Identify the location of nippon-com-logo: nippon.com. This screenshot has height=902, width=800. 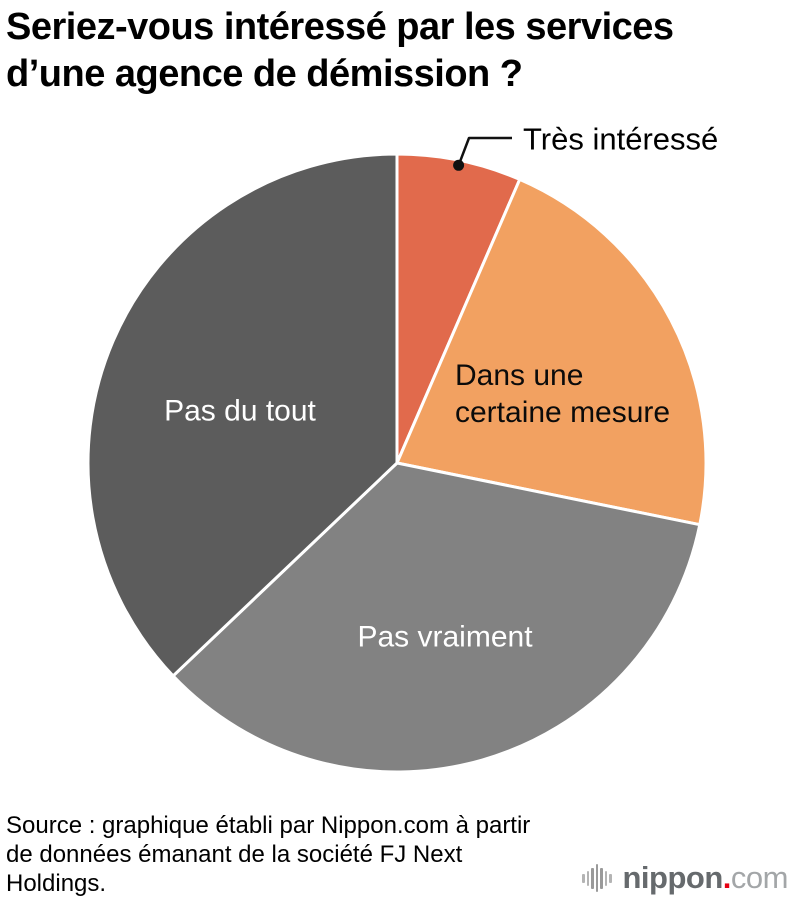
(685, 878).